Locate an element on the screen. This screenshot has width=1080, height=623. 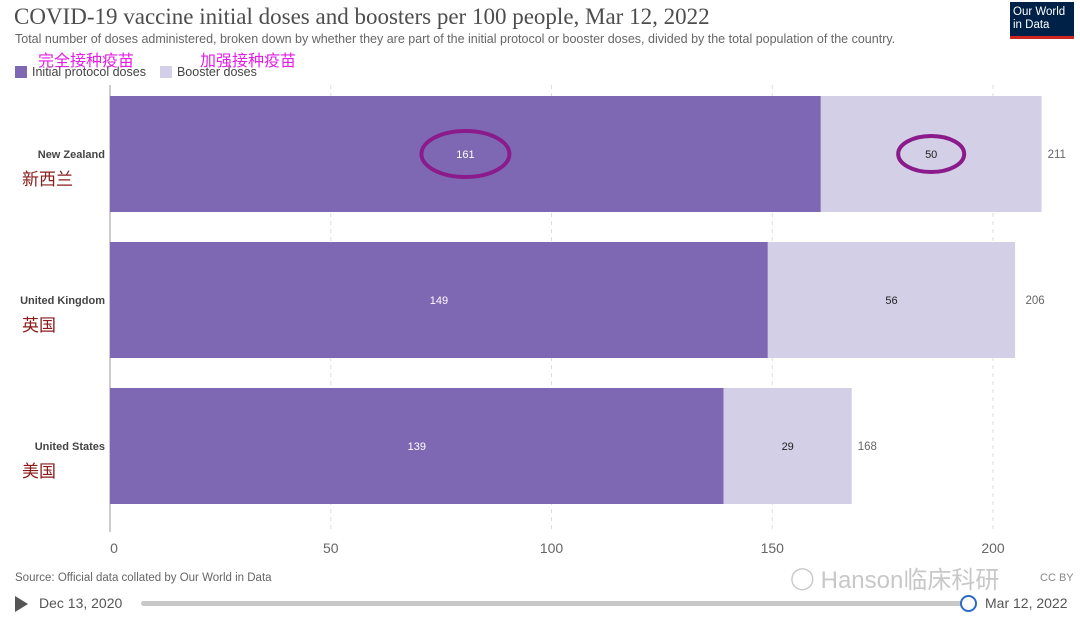
data-label-initial-new-zealand: 161 is located at coordinates (465, 155).